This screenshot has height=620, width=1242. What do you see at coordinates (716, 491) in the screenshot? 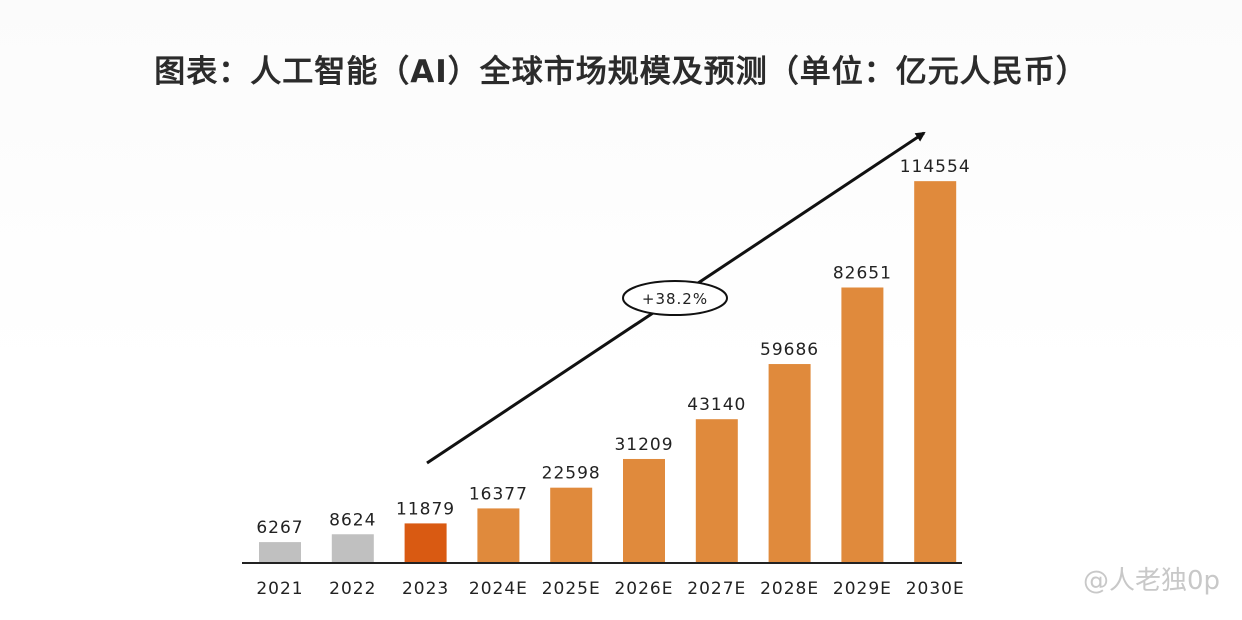
I see `bar-2027E` at bounding box center [716, 491].